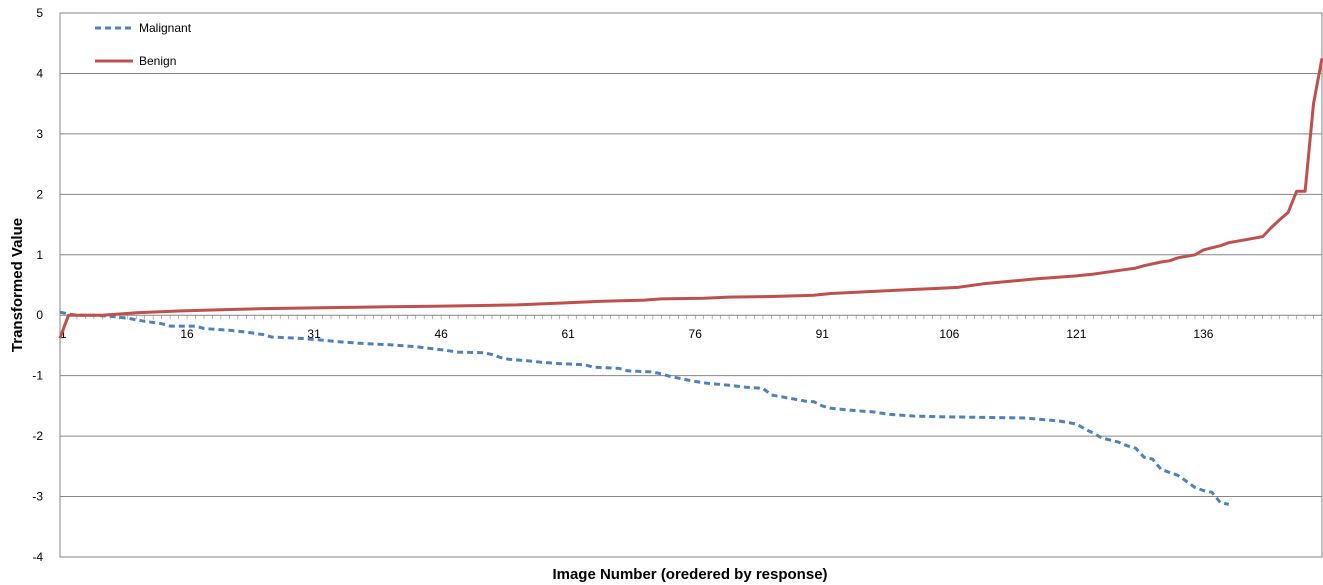 This screenshot has height=585, width=1323. I want to click on x-axis-title: Image Number (oredered by response), so click(689, 574).